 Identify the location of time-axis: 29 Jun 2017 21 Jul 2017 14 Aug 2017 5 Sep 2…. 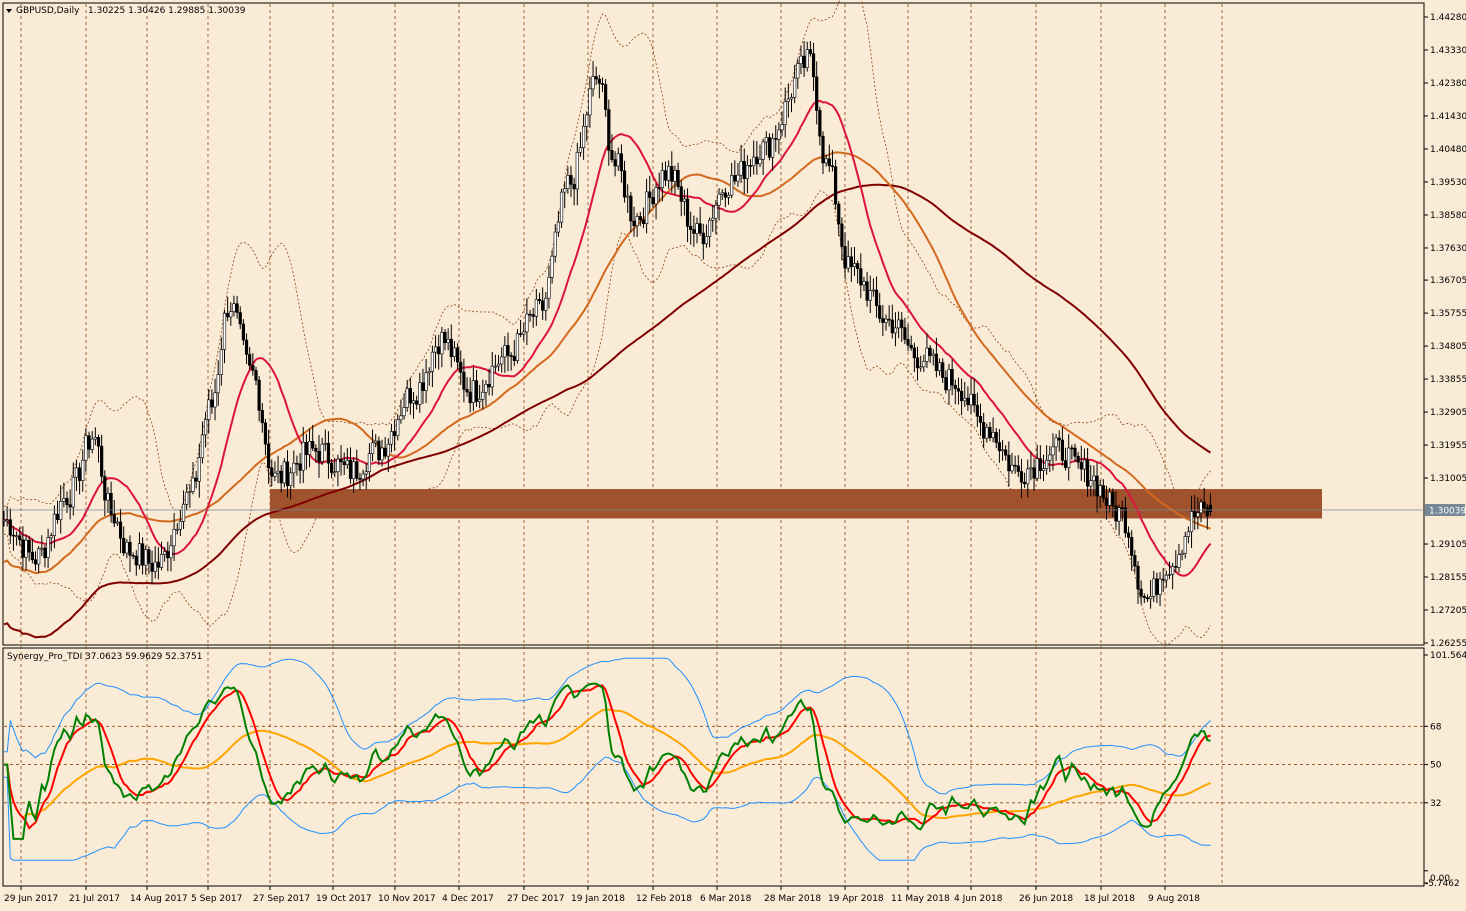
(602, 895).